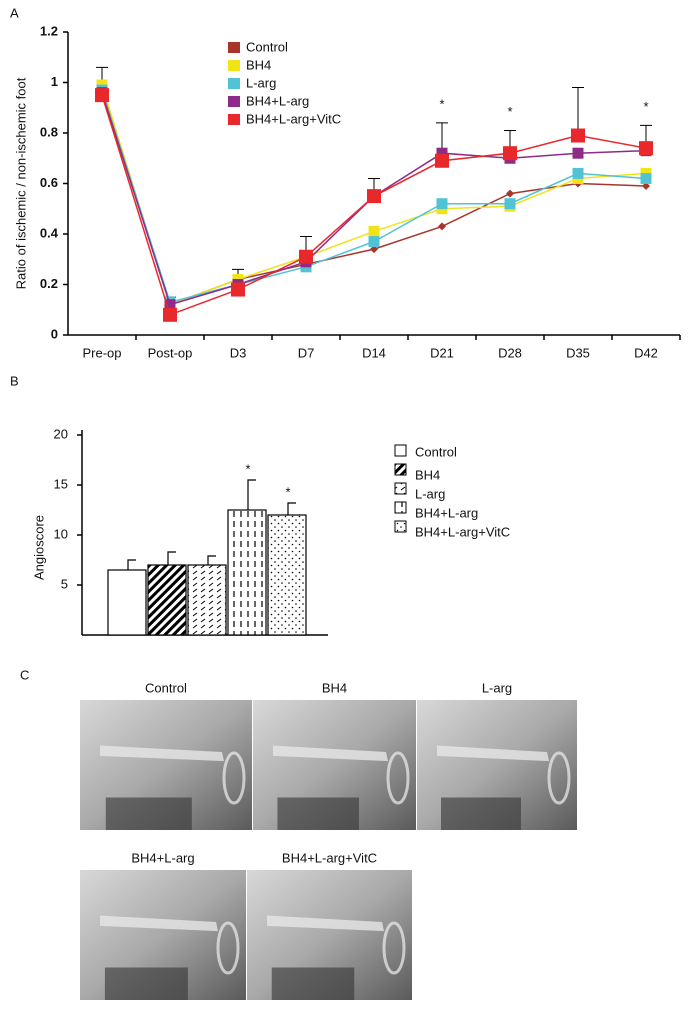 The width and height of the screenshot is (689, 1009). I want to click on x-tick-label: D3, so click(238, 352).